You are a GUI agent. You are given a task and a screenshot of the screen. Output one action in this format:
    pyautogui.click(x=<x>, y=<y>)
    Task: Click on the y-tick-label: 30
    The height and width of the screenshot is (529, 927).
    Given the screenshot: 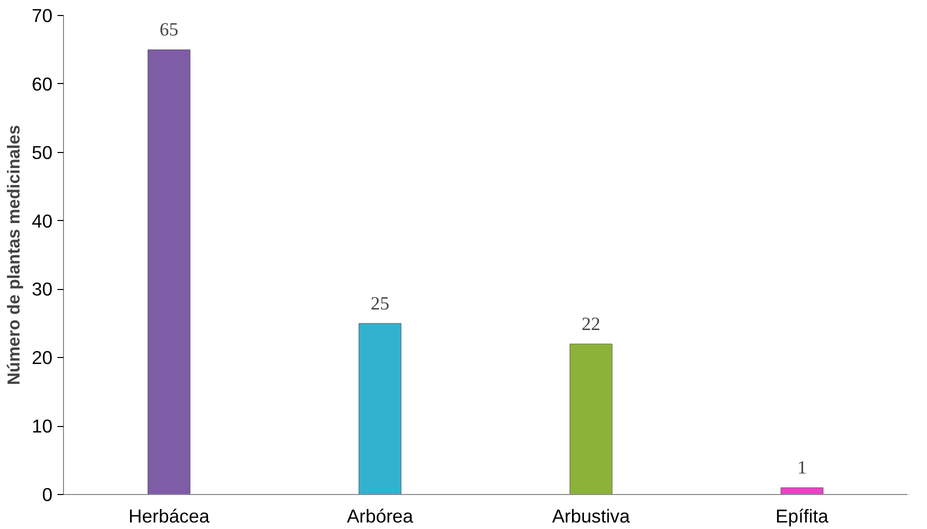 What is the action you would take?
    pyautogui.click(x=42, y=289)
    